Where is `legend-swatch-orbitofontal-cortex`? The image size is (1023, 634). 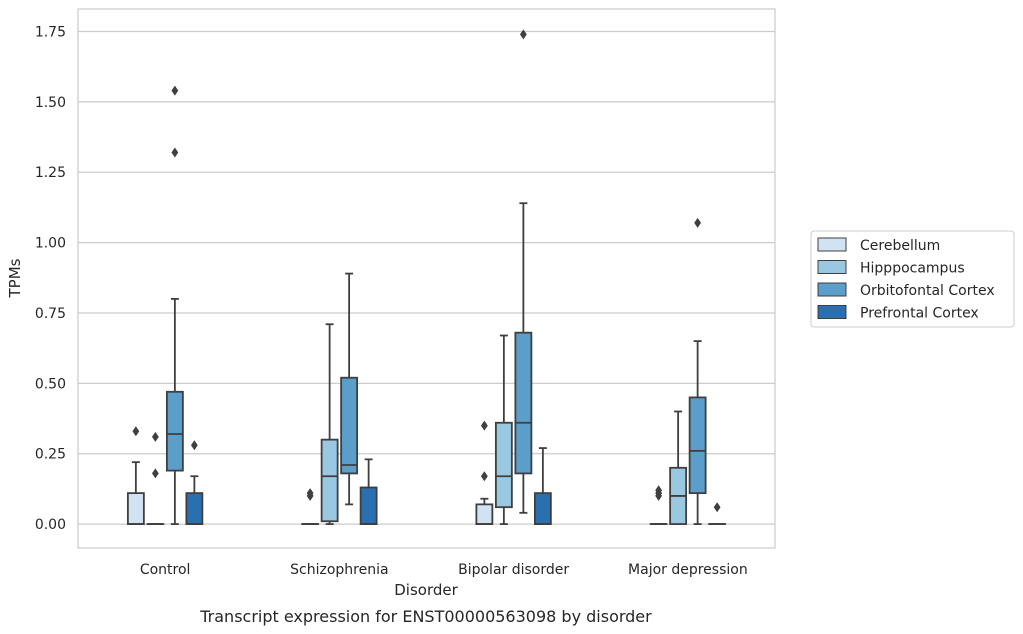 legend-swatch-orbitofontal-cortex is located at coordinates (832, 289).